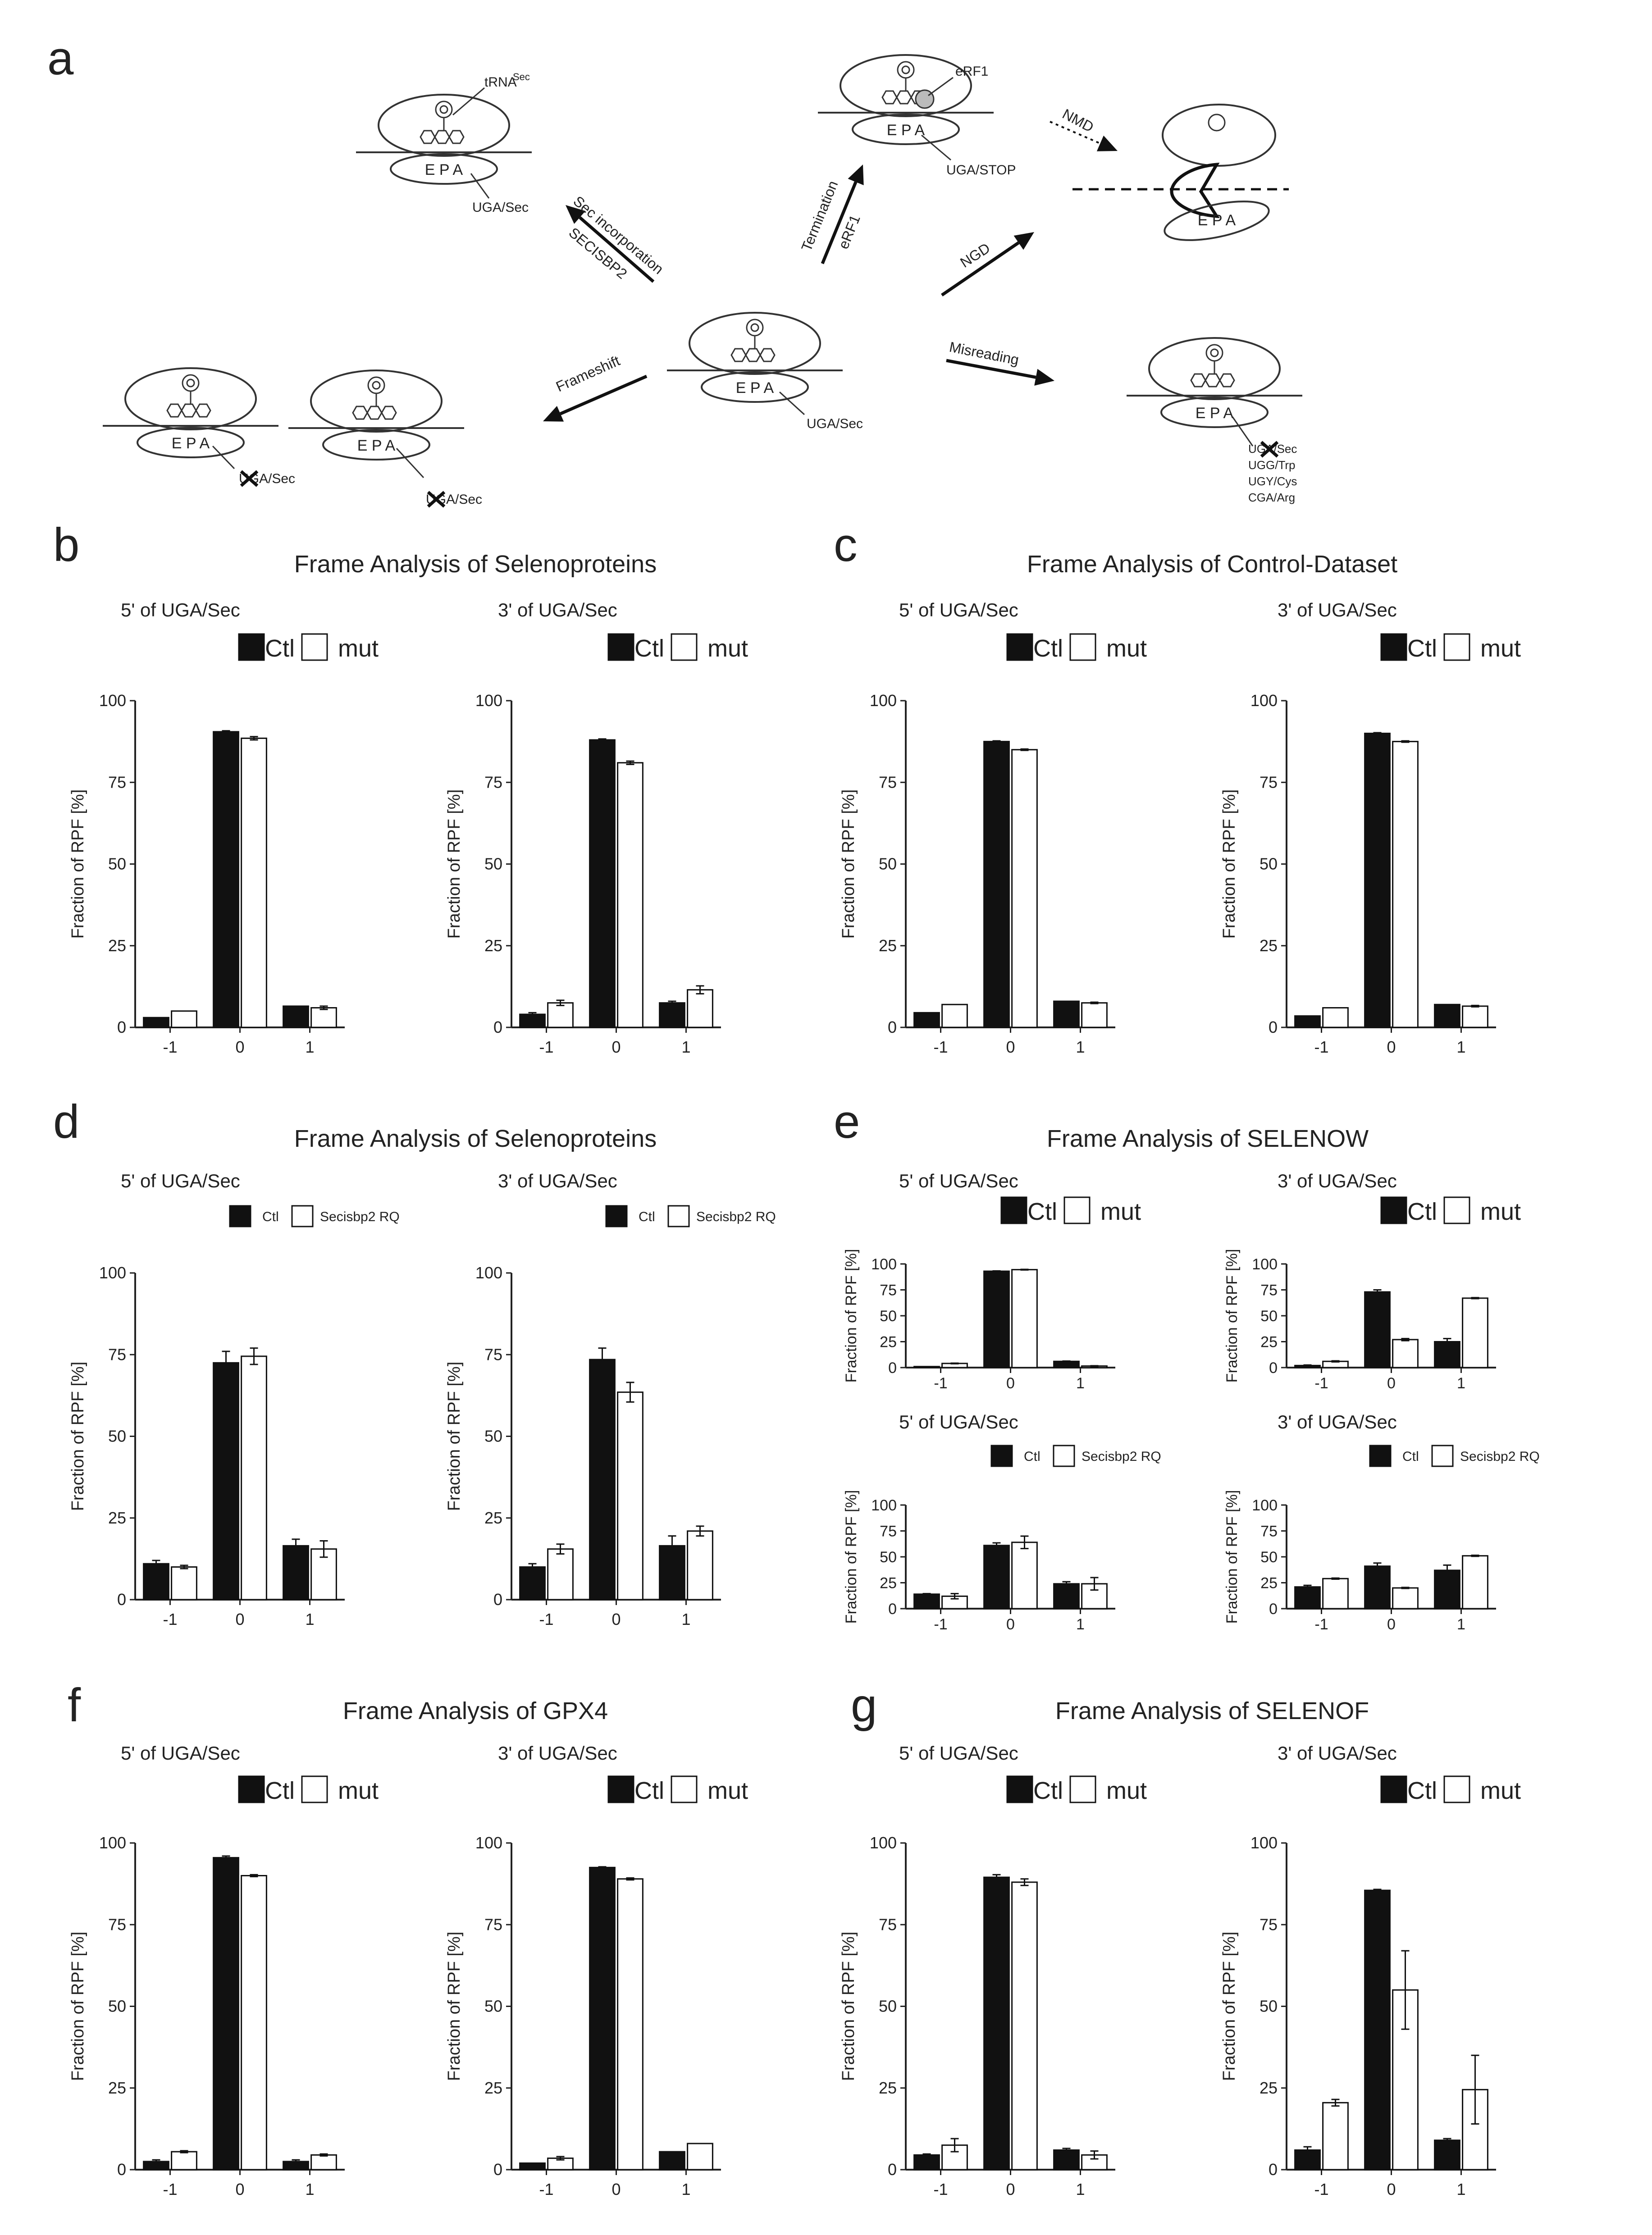  Describe the element at coordinates (376, 415) in the screenshot. I see `ribosome-frameshift-1: E P A` at that location.